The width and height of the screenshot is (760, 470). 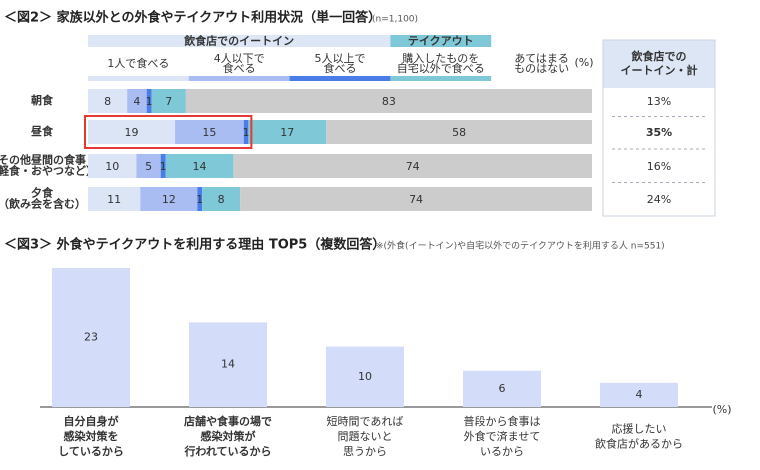 I want to click on category-label: しているから, so click(x=91, y=451).